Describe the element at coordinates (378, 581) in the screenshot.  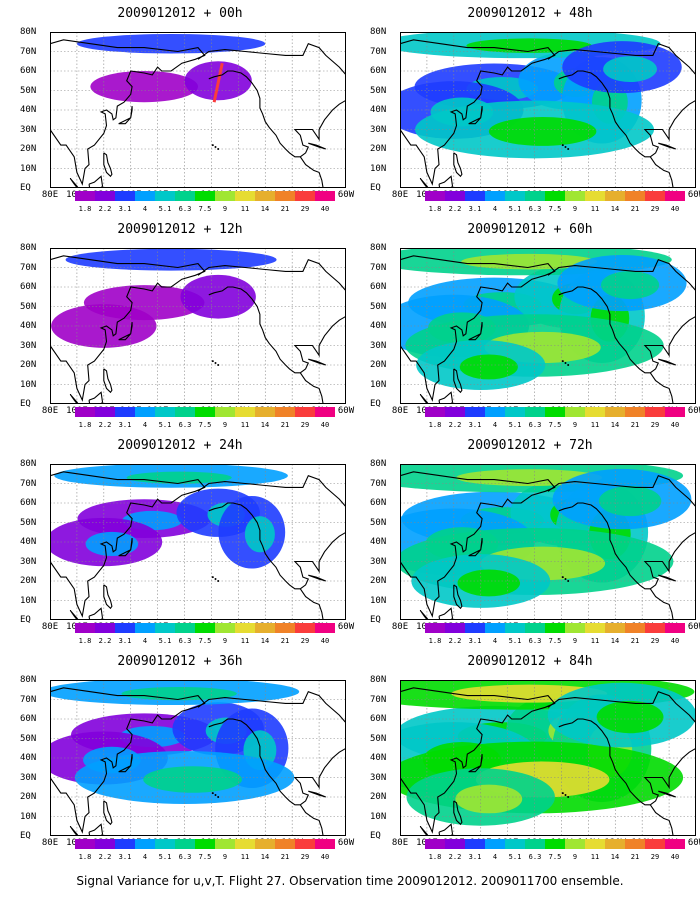
I see `lat-label: 20N` at that location.